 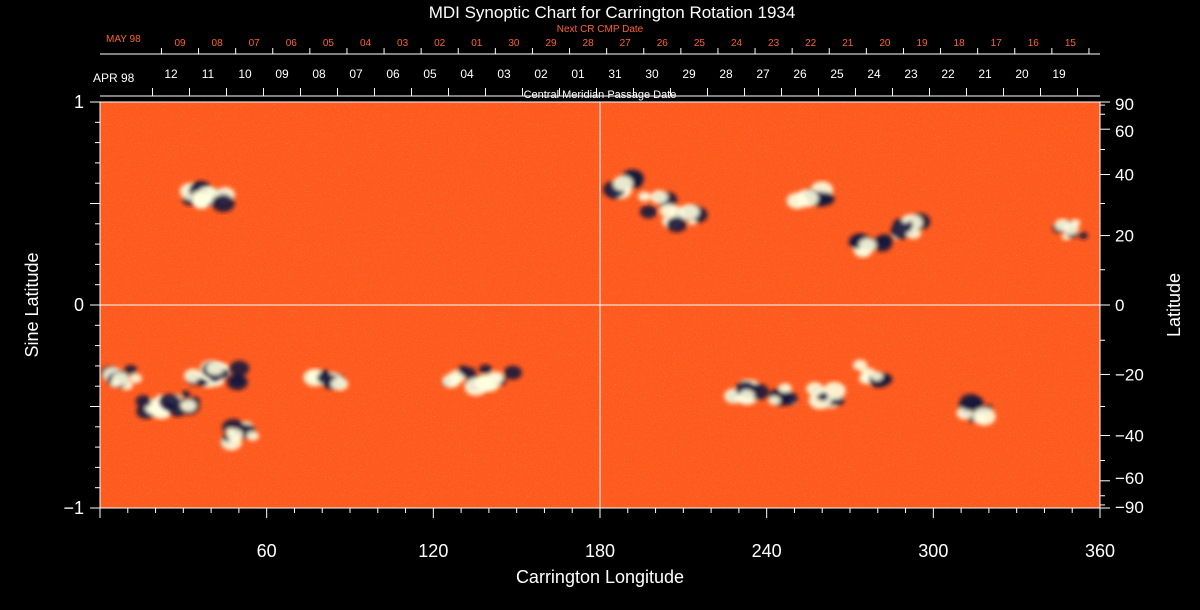 What do you see at coordinates (726, 74) in the screenshot?
I see `cmp-date: 28` at bounding box center [726, 74].